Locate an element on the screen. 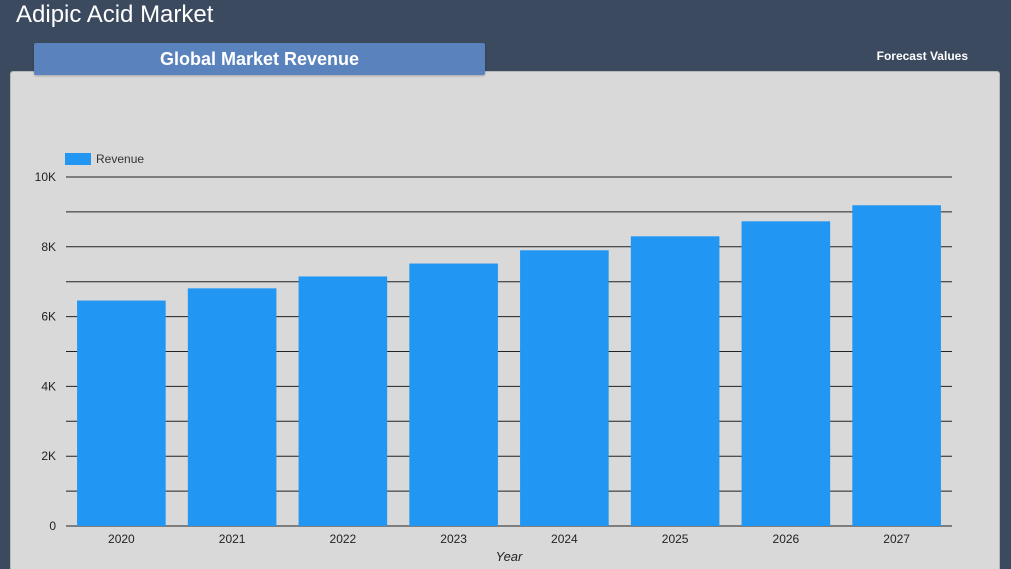 This screenshot has width=1011, height=569. bar-2025 is located at coordinates (675, 381).